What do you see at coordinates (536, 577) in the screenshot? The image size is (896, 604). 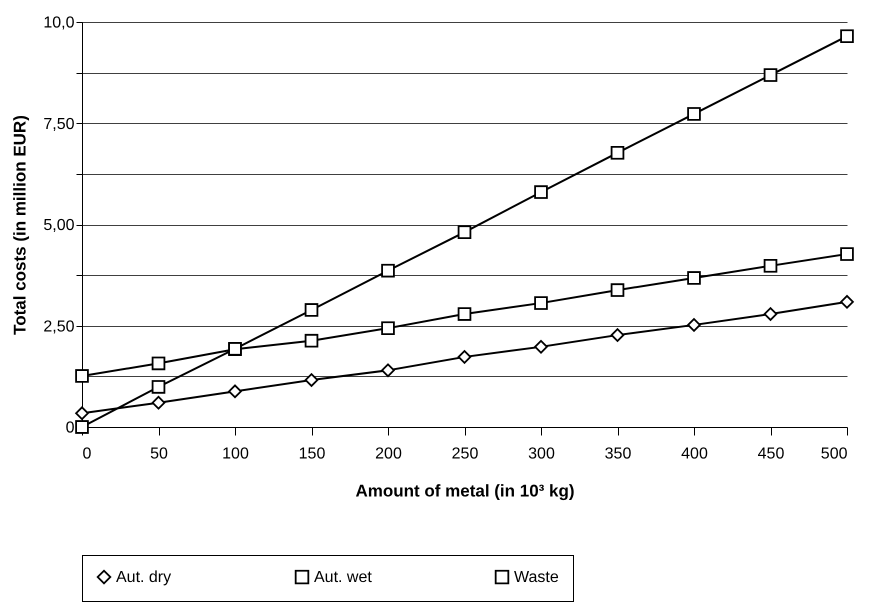 I see `legend-label: Waste` at bounding box center [536, 577].